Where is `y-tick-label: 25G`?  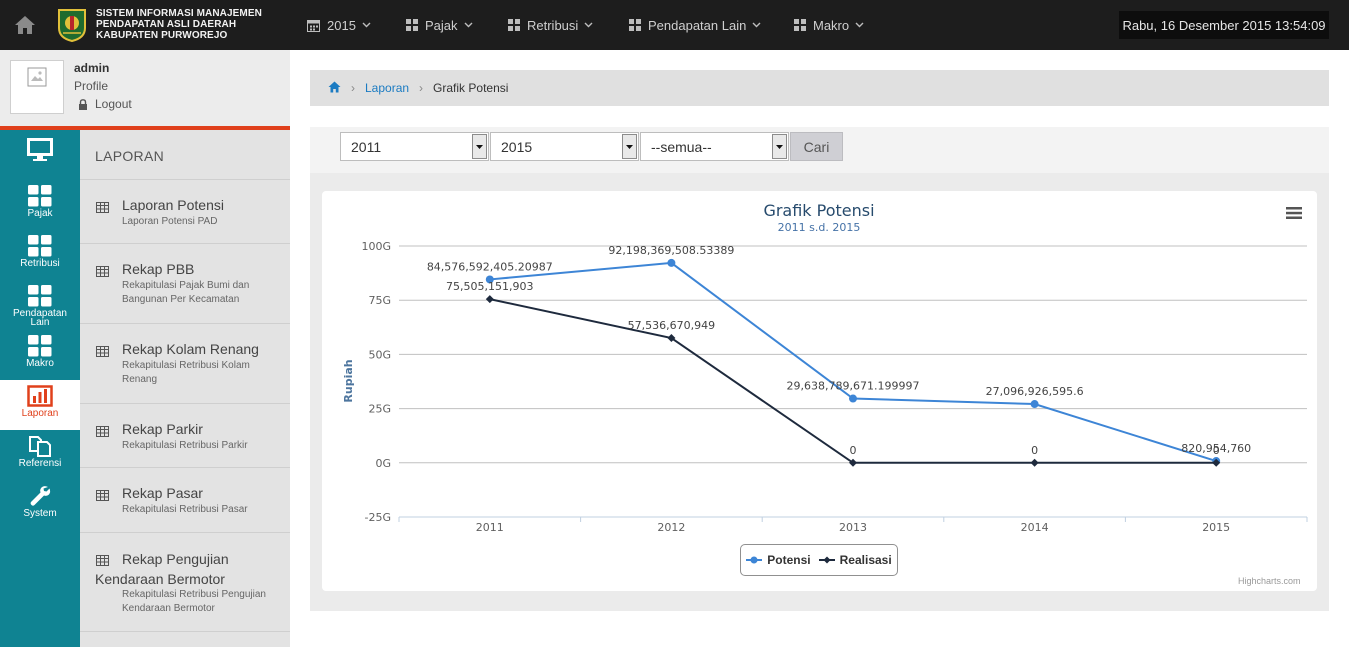 y-tick-label: 25G is located at coordinates (379, 409).